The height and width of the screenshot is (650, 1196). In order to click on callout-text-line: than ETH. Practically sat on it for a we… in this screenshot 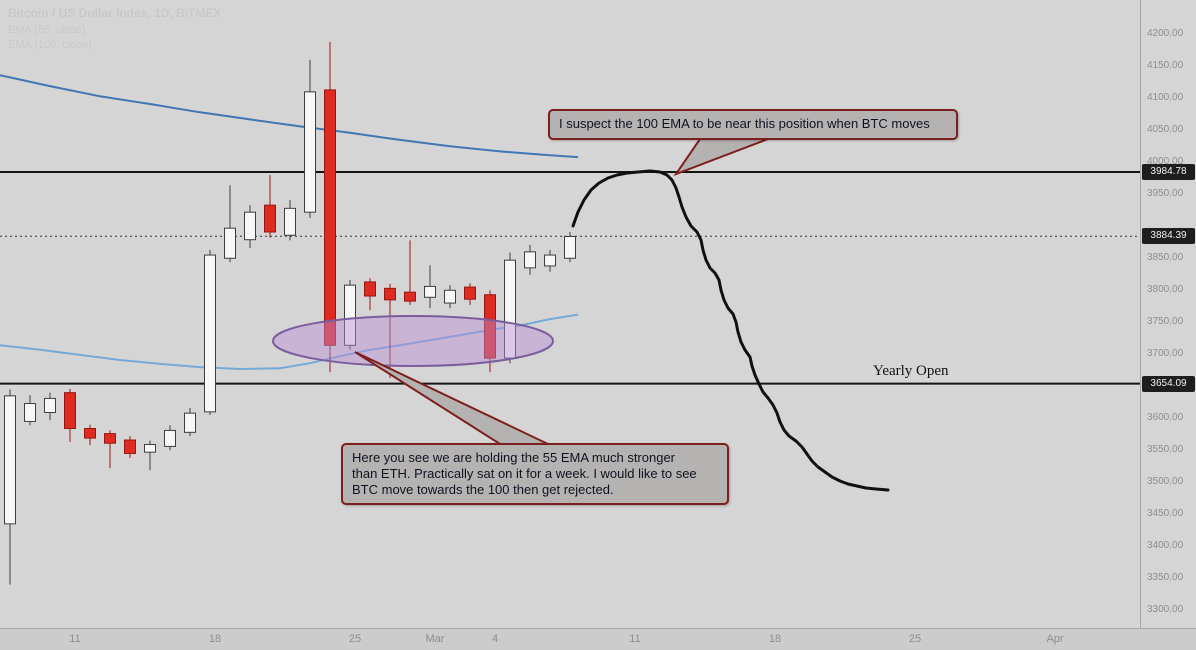, I will do `click(524, 473)`.